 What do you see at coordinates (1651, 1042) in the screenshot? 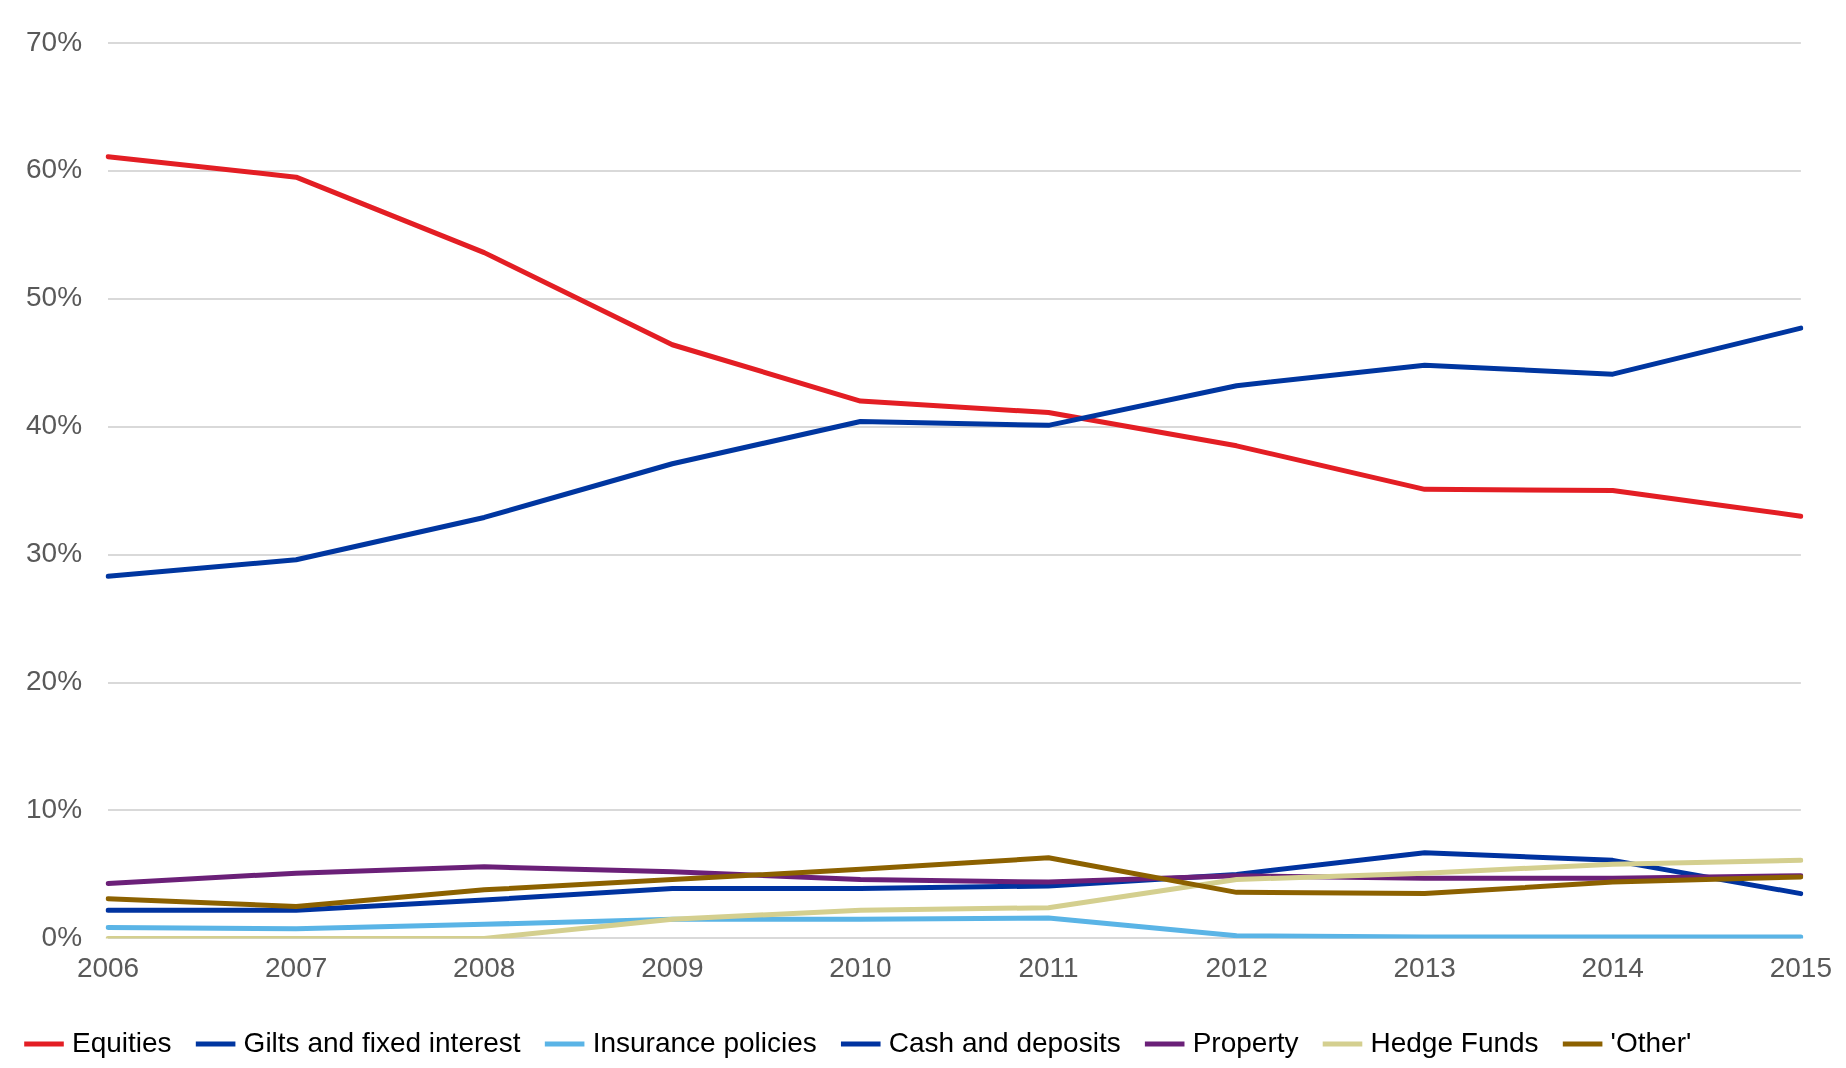
I see `legend-label: 'Other'` at bounding box center [1651, 1042].